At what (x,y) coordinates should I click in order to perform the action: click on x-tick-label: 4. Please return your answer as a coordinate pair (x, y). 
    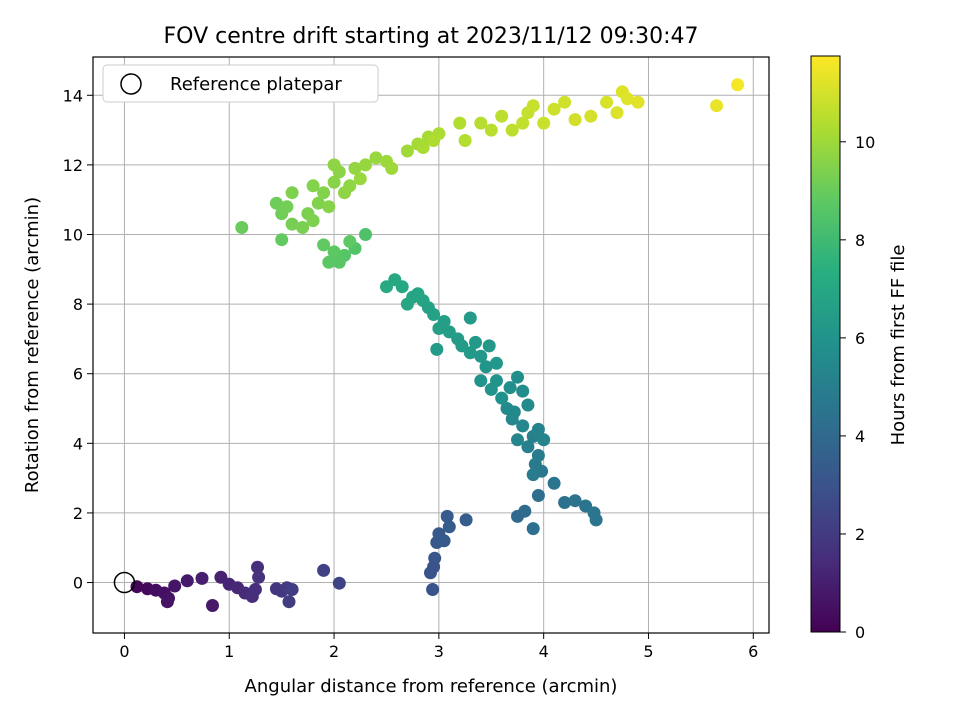
    Looking at the image, I should click on (544, 651).